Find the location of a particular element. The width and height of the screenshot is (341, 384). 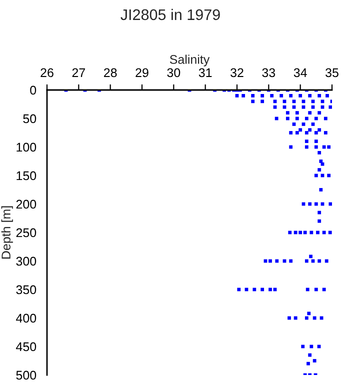

x-axis-title: Salinity is located at coordinates (190, 60).